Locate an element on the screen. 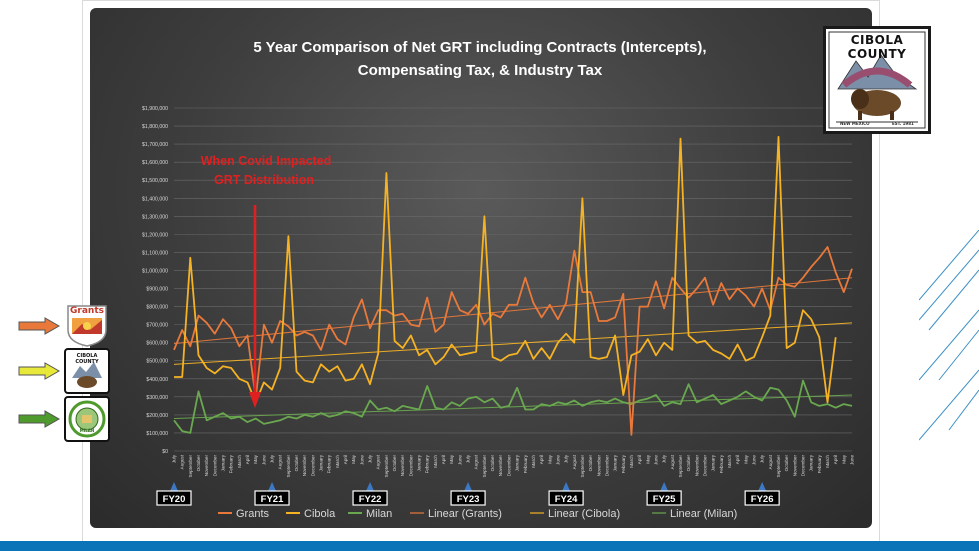  y-tick-label: $100,000 is located at coordinates (157, 434).